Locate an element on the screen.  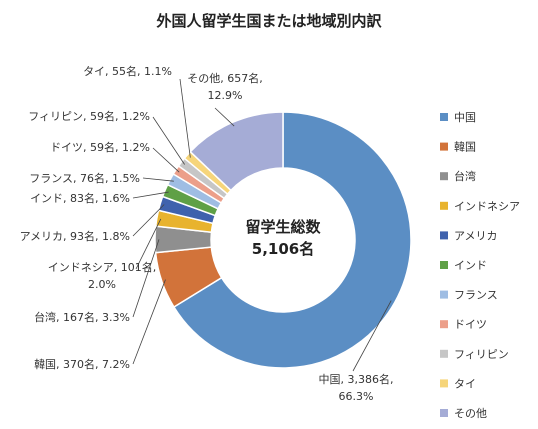
data-label-4: アメリカ, 93名, 1.8% is located at coordinates (75, 236).